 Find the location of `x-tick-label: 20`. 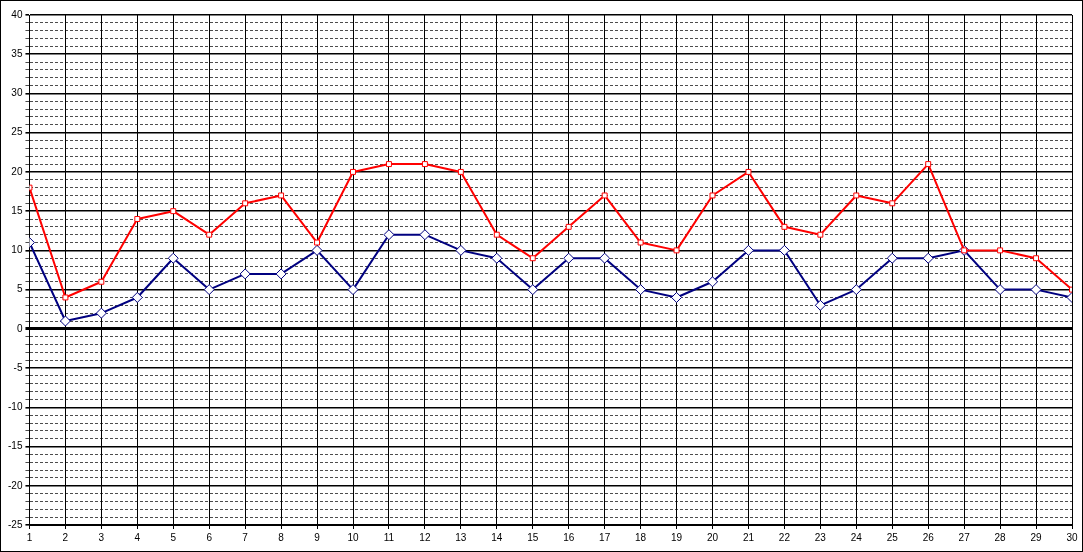

x-tick-label: 20 is located at coordinates (712, 537).